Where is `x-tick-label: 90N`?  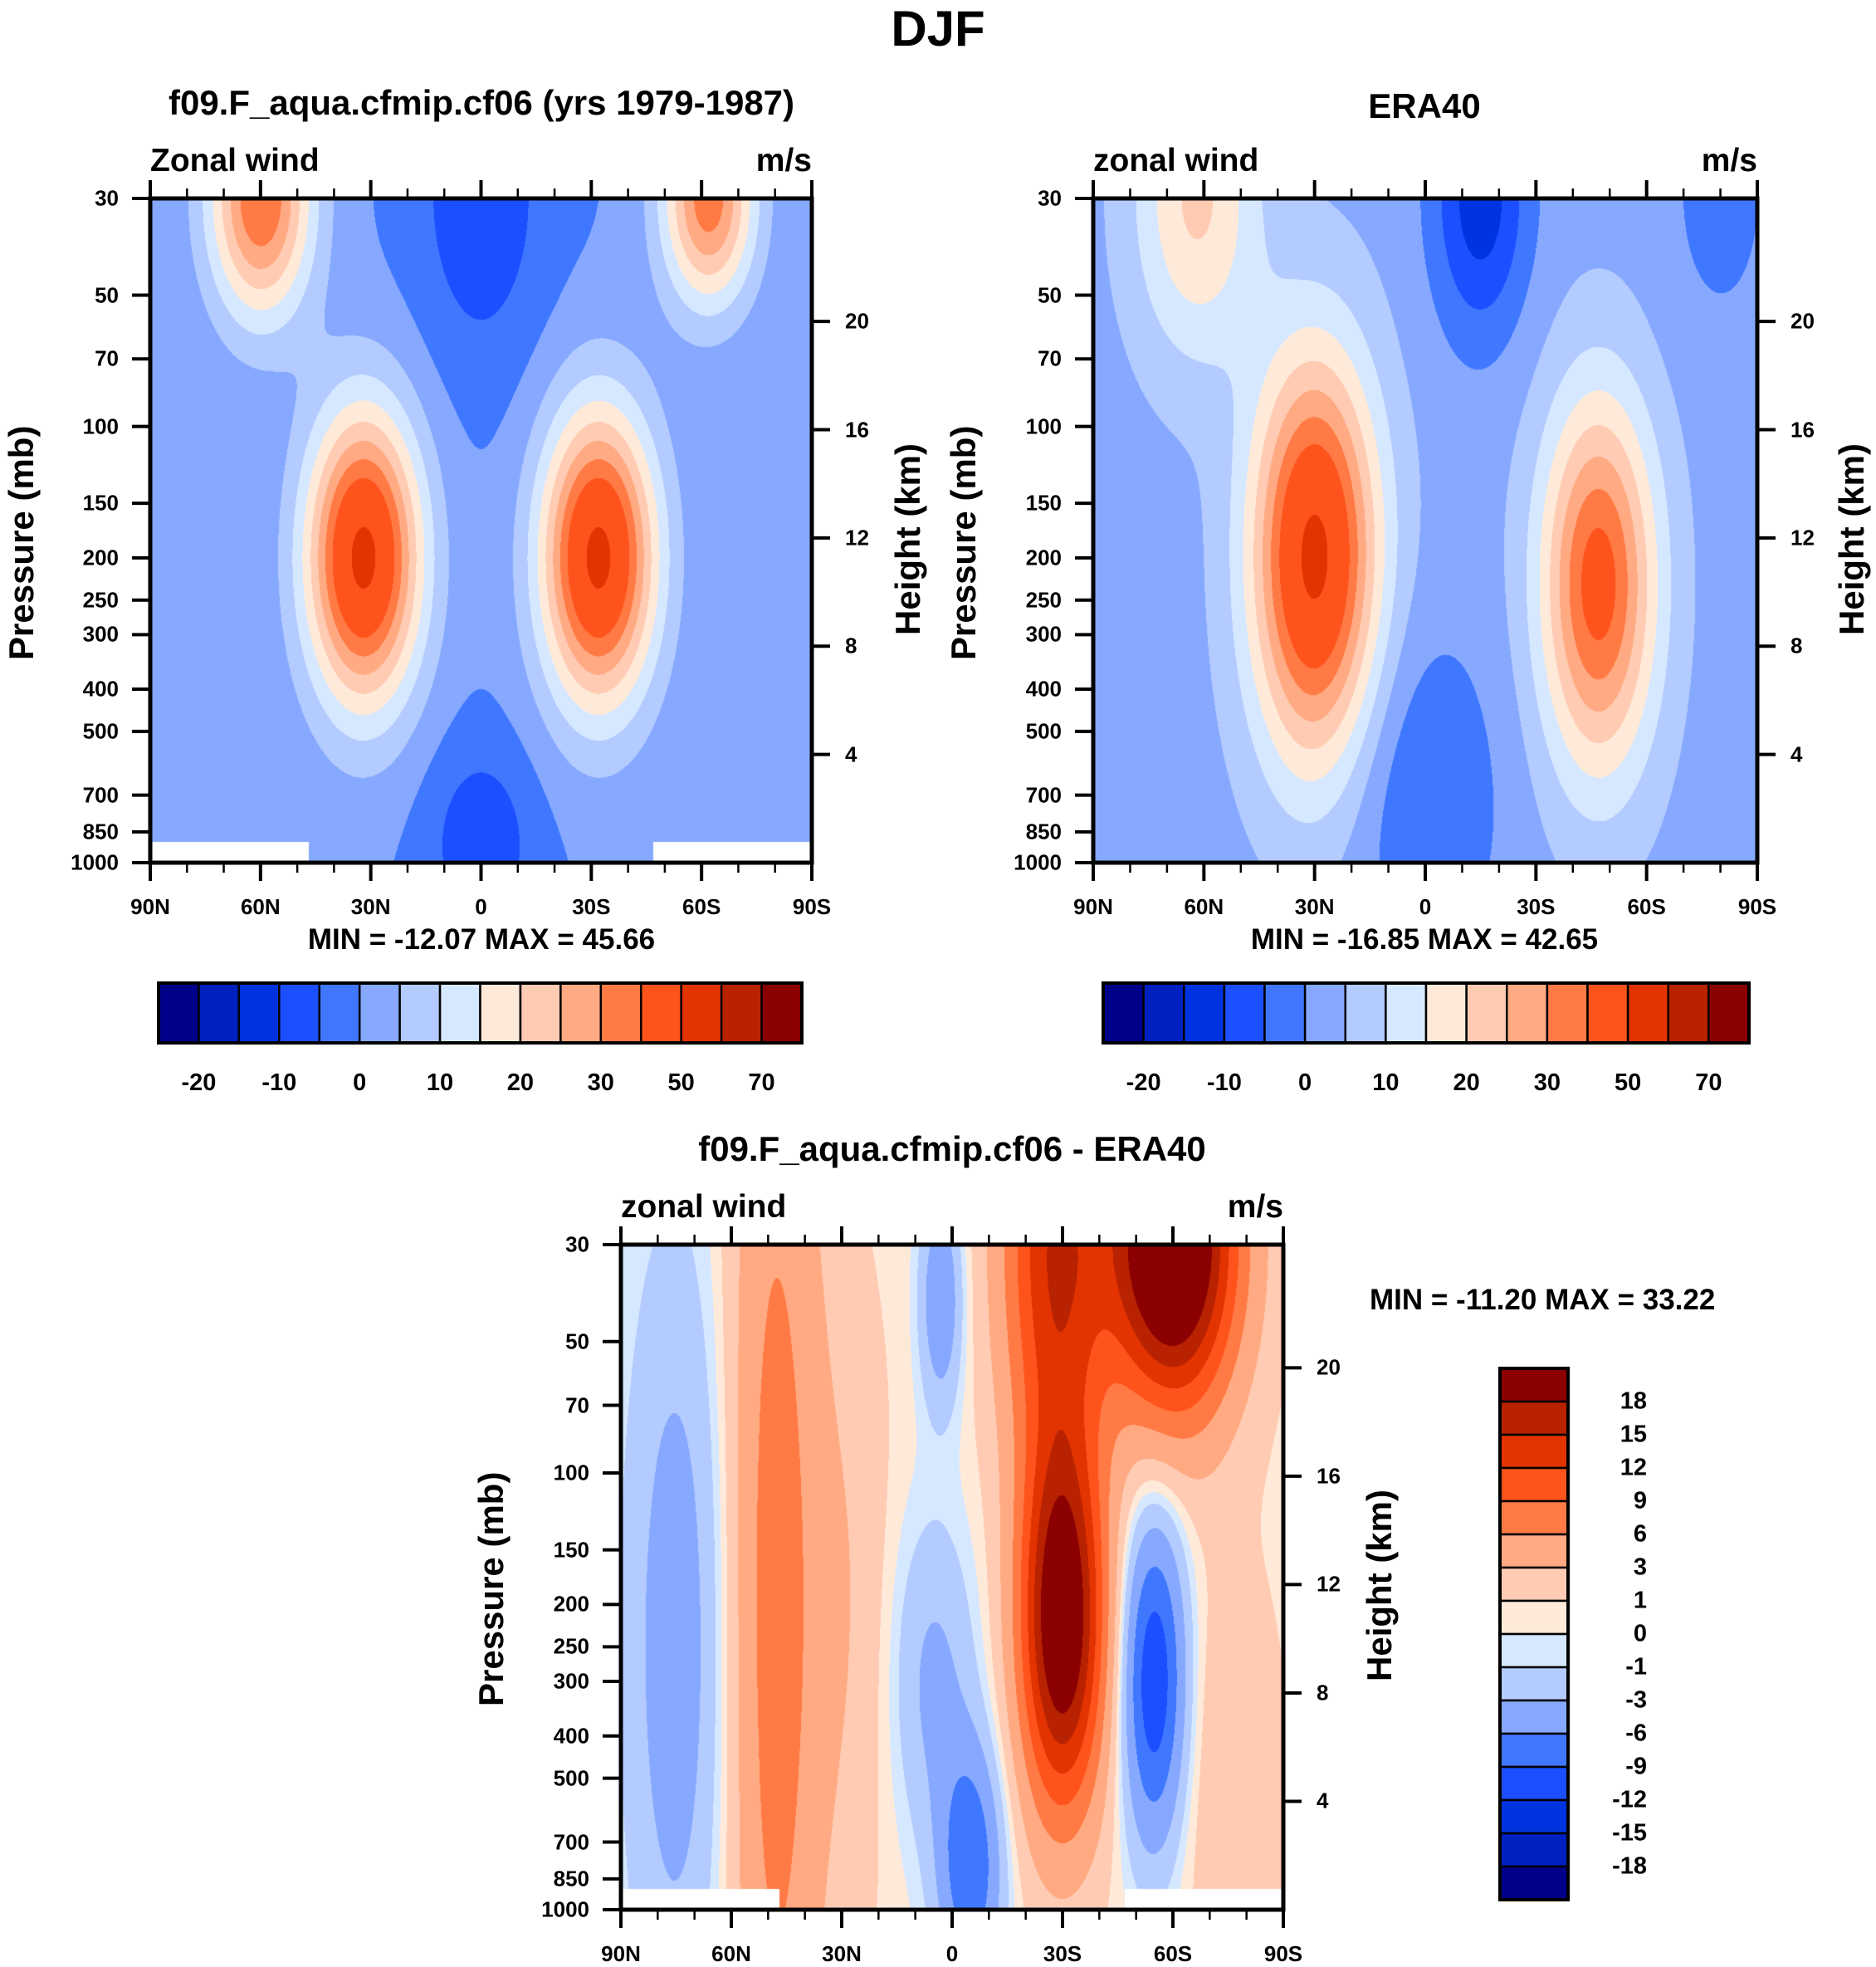 x-tick-label: 90N is located at coordinates (621, 1953).